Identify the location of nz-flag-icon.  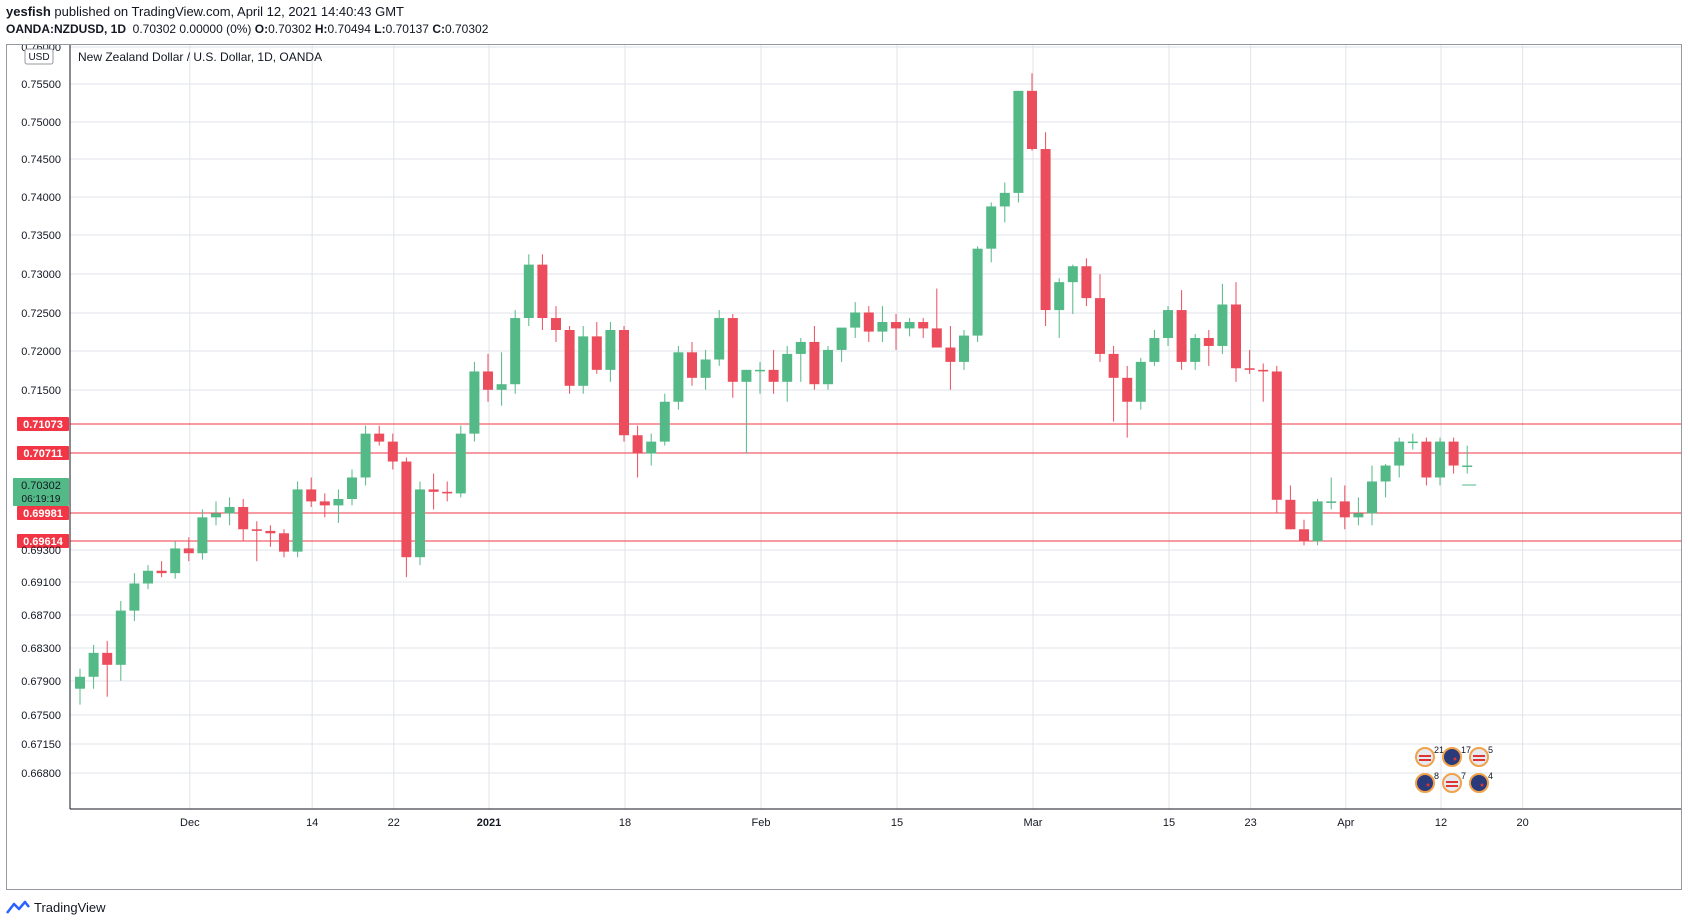
(1425, 783).